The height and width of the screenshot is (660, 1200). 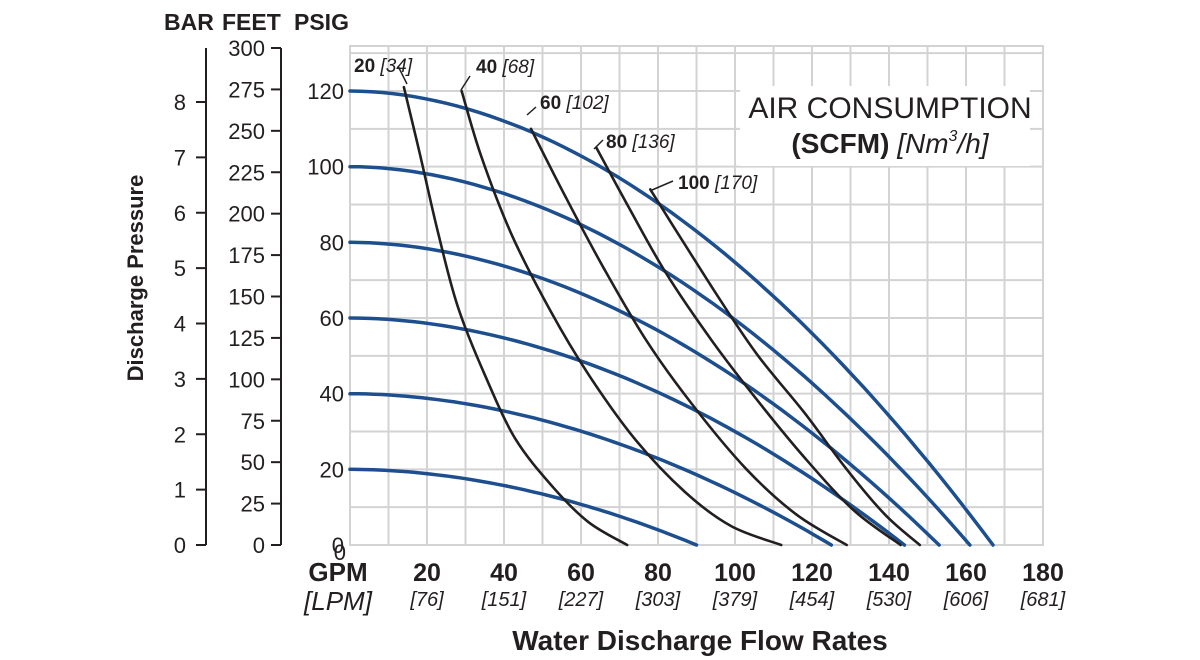 I want to click on x-tick-label: 80, so click(x=658, y=573).